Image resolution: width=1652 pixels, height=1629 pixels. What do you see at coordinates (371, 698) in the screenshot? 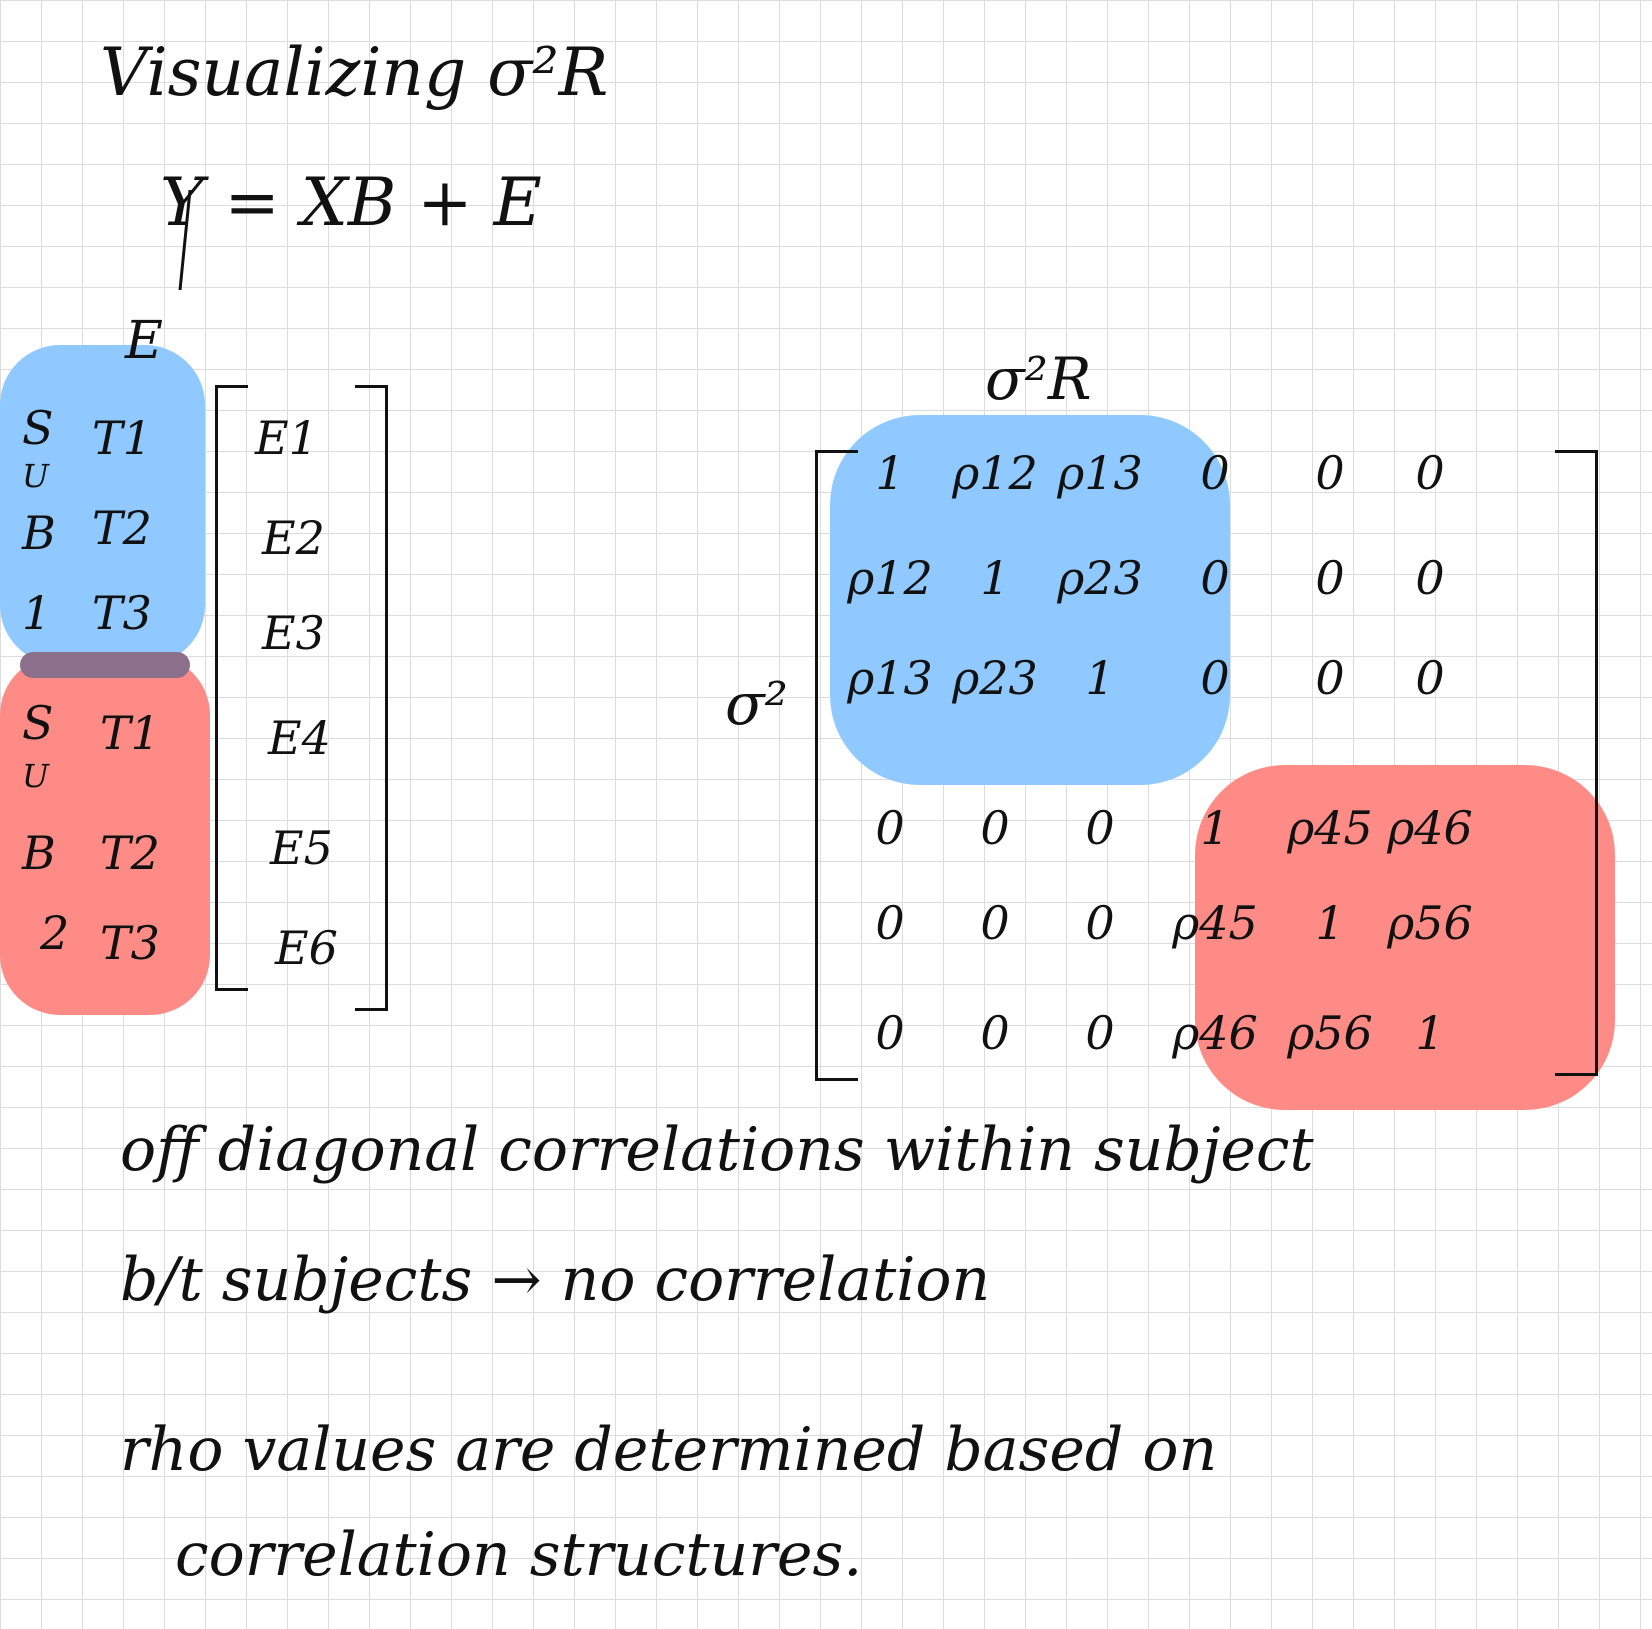
I see `epsilon-vector-right-bracket` at bounding box center [371, 698].